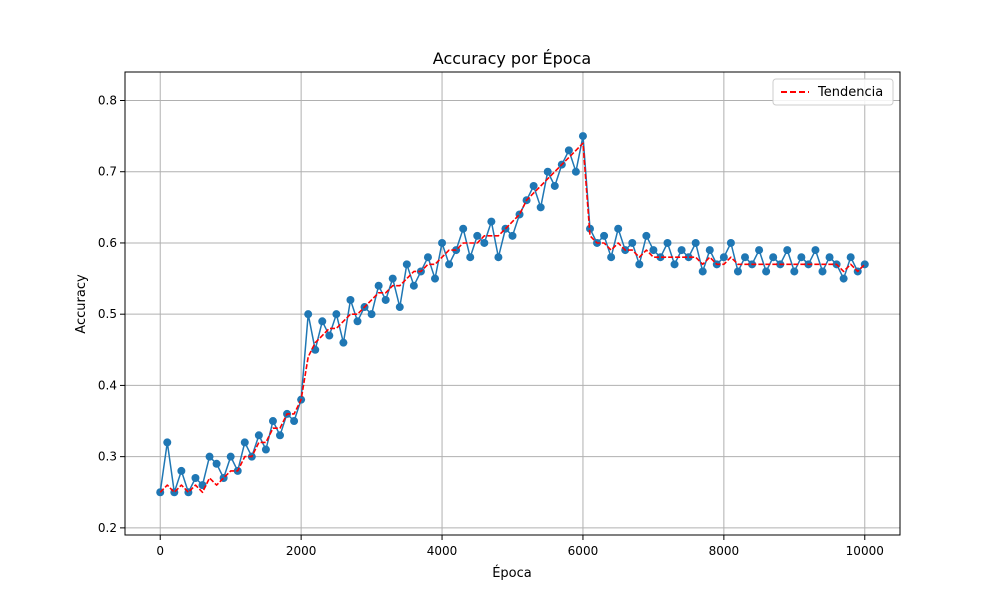  I want to click on x-tick-label: 2000, so click(301, 551).